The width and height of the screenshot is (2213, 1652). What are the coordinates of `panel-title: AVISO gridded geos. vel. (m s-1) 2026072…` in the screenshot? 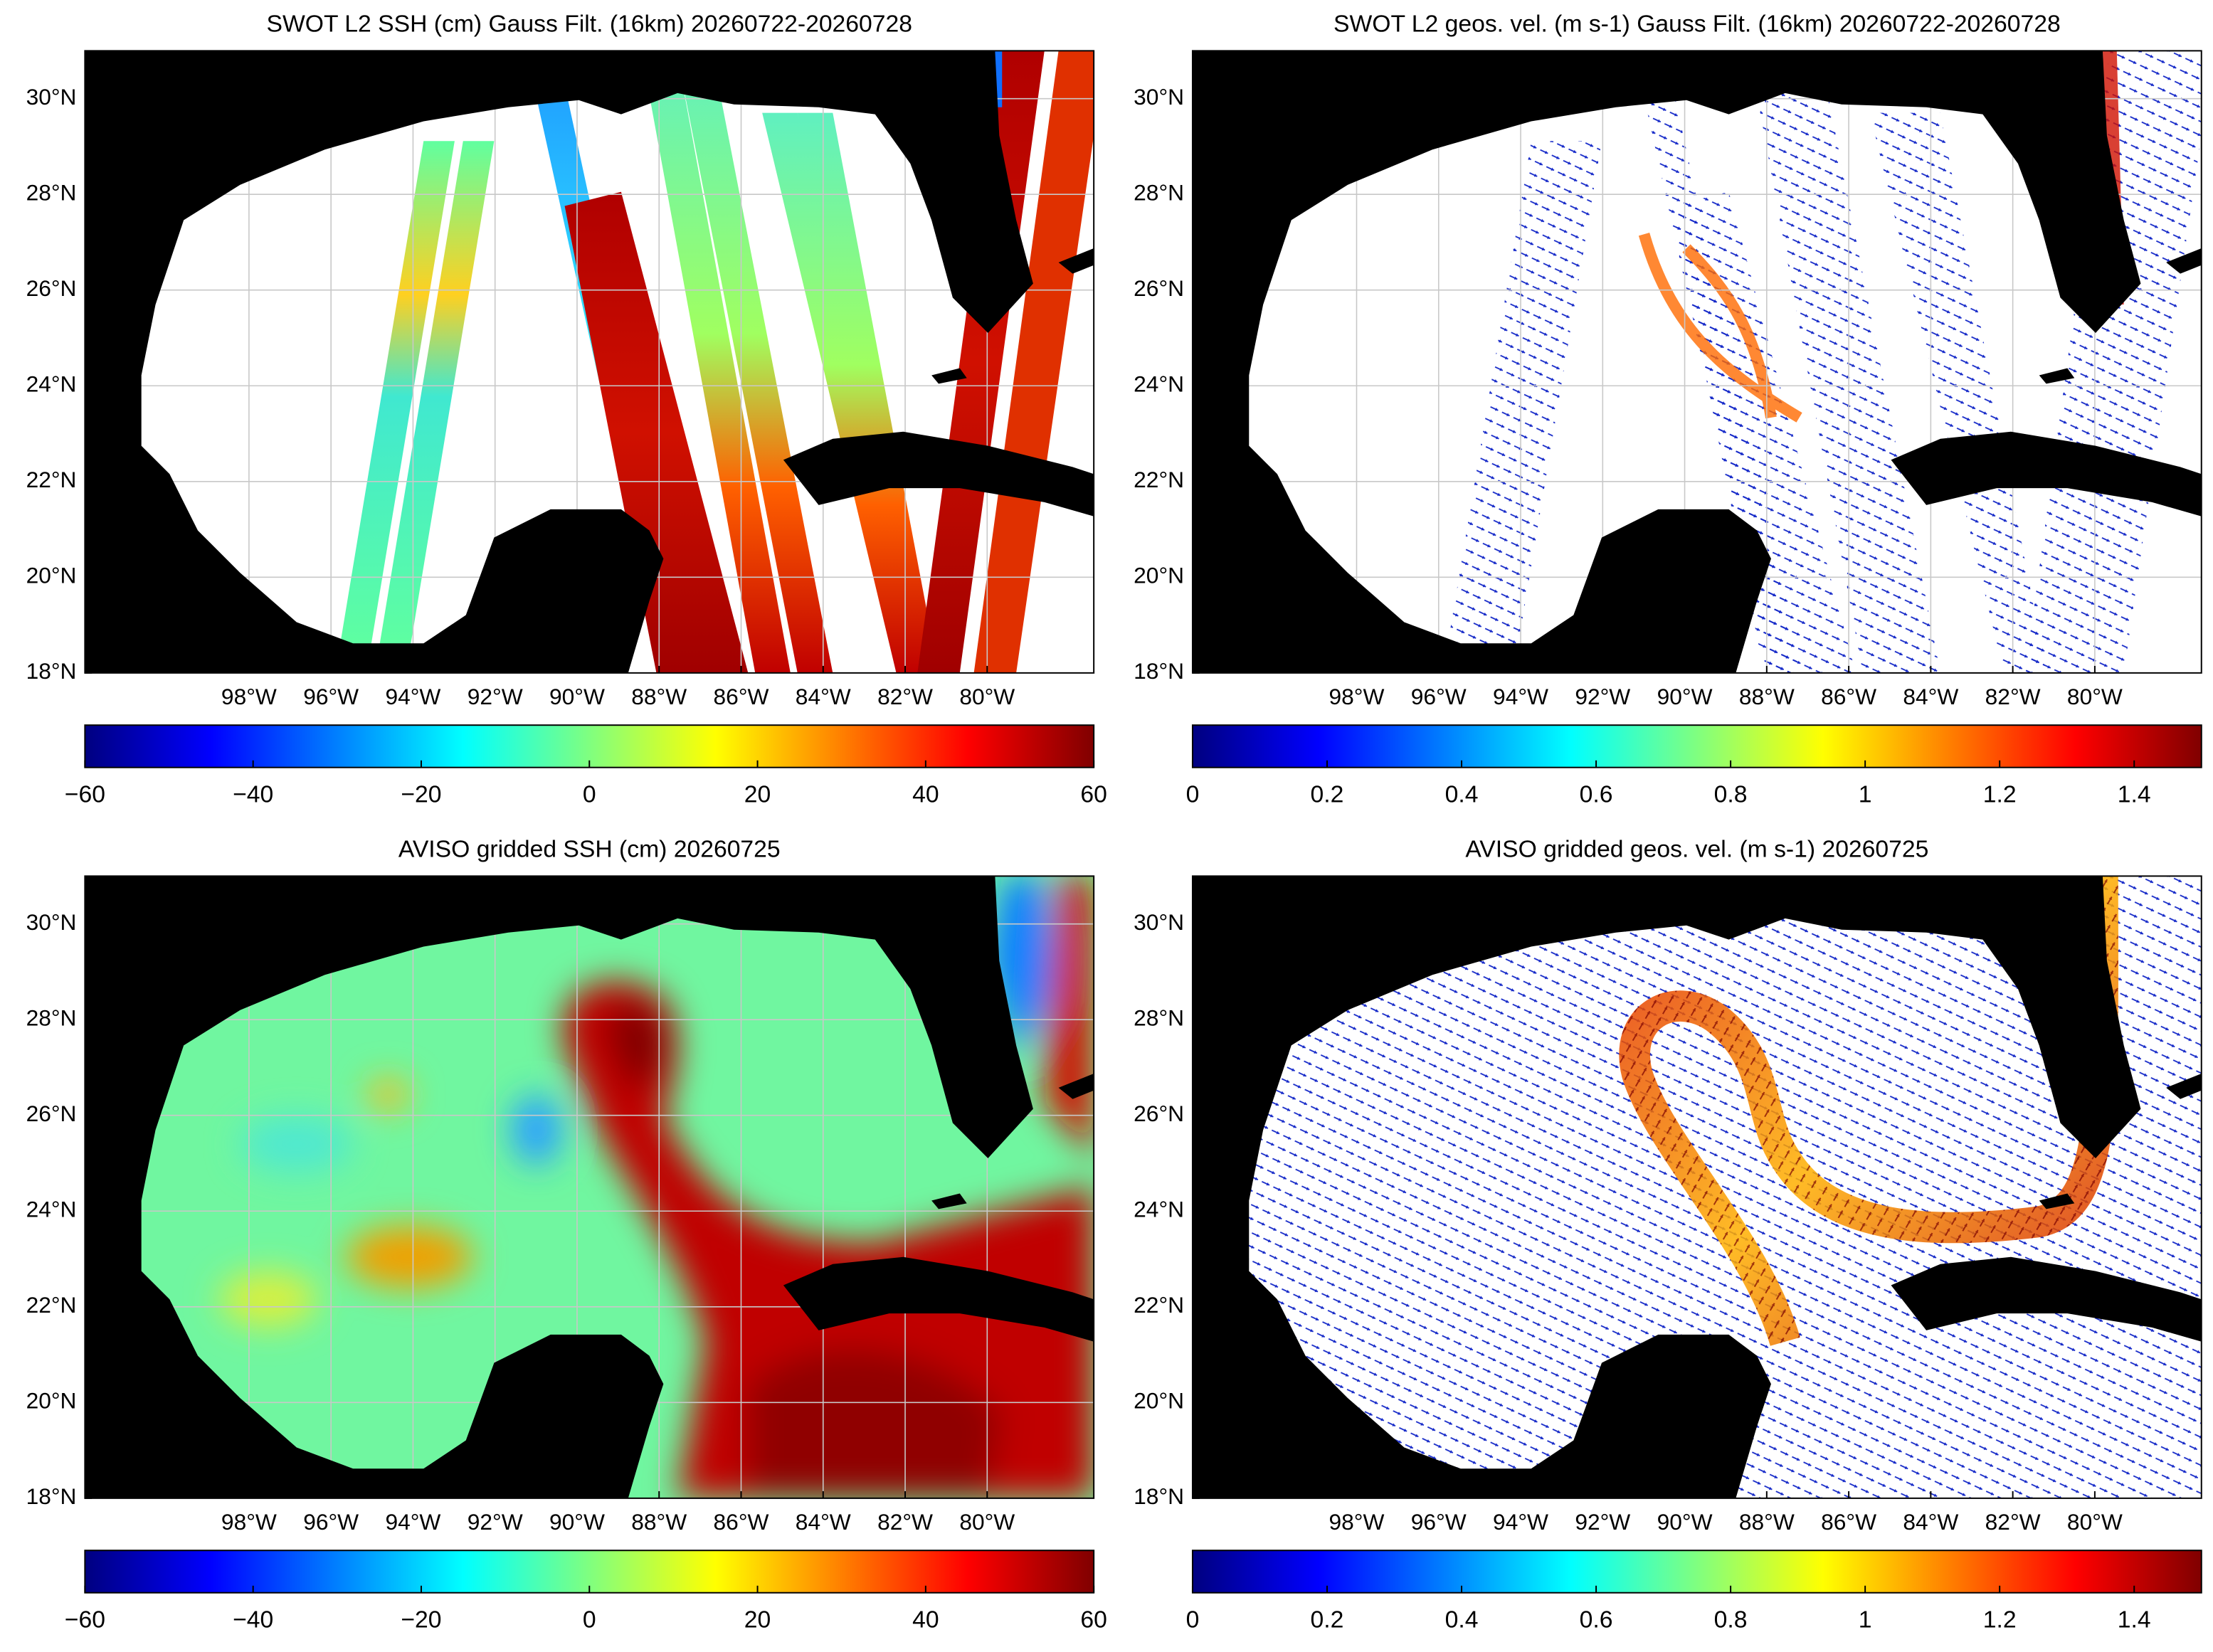 It's located at (1696, 849).